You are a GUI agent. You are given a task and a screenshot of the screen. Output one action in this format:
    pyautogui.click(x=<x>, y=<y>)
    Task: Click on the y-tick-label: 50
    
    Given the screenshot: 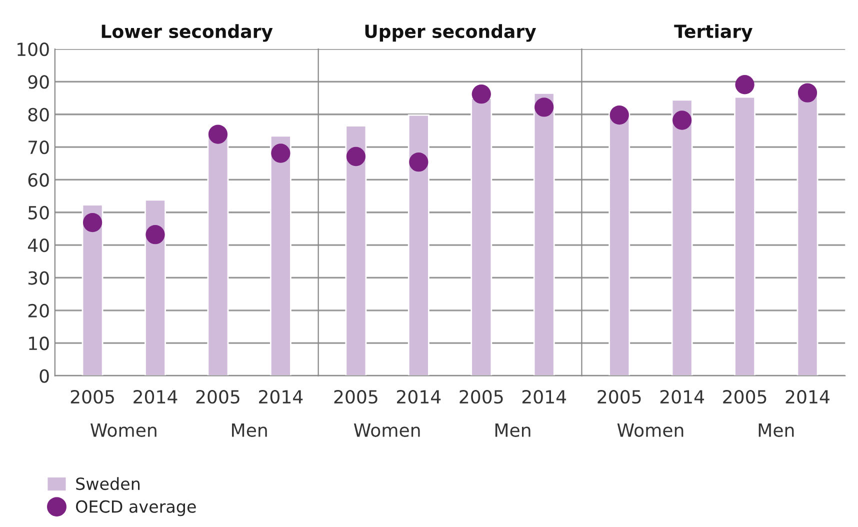 What is the action you would take?
    pyautogui.click(x=38, y=213)
    